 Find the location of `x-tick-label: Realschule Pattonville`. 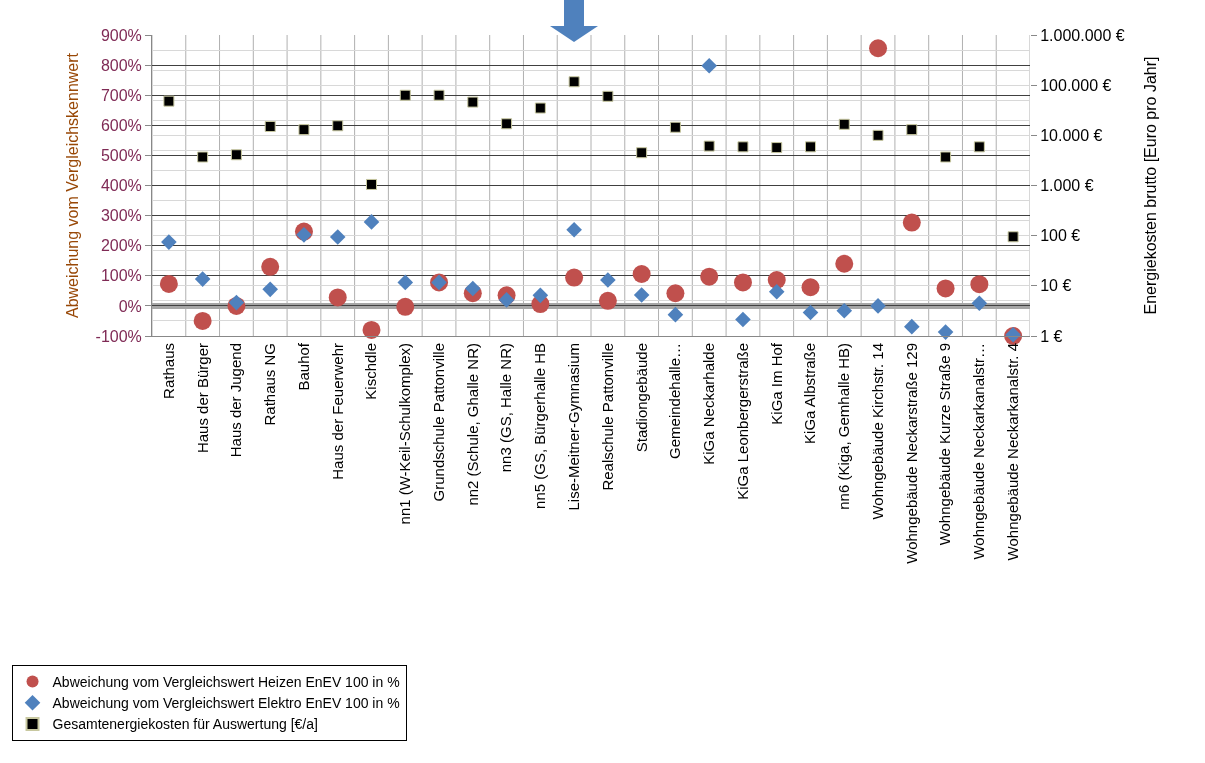

x-tick-label: Realschule Pattonville is located at coordinates (607, 417).